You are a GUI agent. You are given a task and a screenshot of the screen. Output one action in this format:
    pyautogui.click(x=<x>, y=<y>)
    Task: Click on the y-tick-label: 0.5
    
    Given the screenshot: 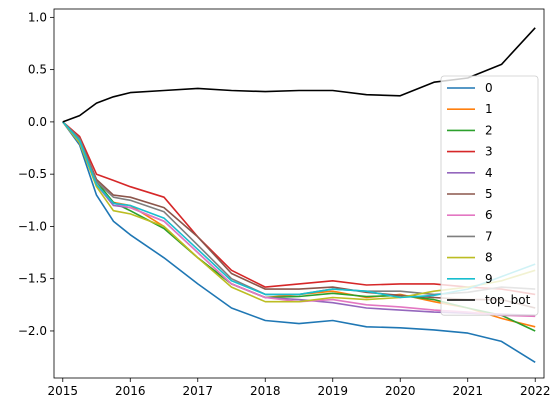 What is the action you would take?
    pyautogui.click(x=37, y=70)
    